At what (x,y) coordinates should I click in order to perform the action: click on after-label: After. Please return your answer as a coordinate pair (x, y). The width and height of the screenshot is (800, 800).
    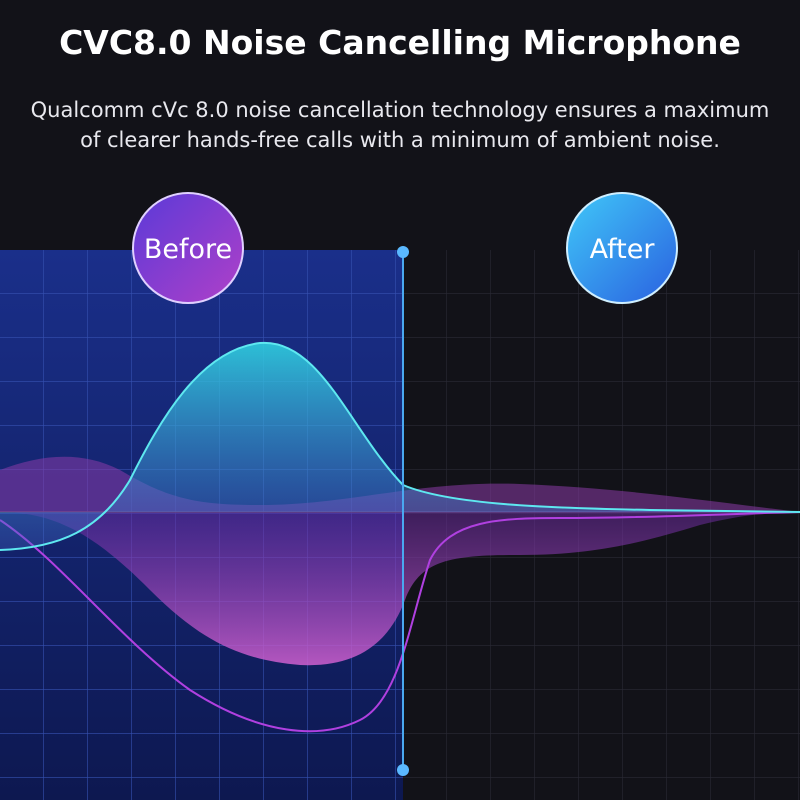
    Looking at the image, I should click on (623, 249).